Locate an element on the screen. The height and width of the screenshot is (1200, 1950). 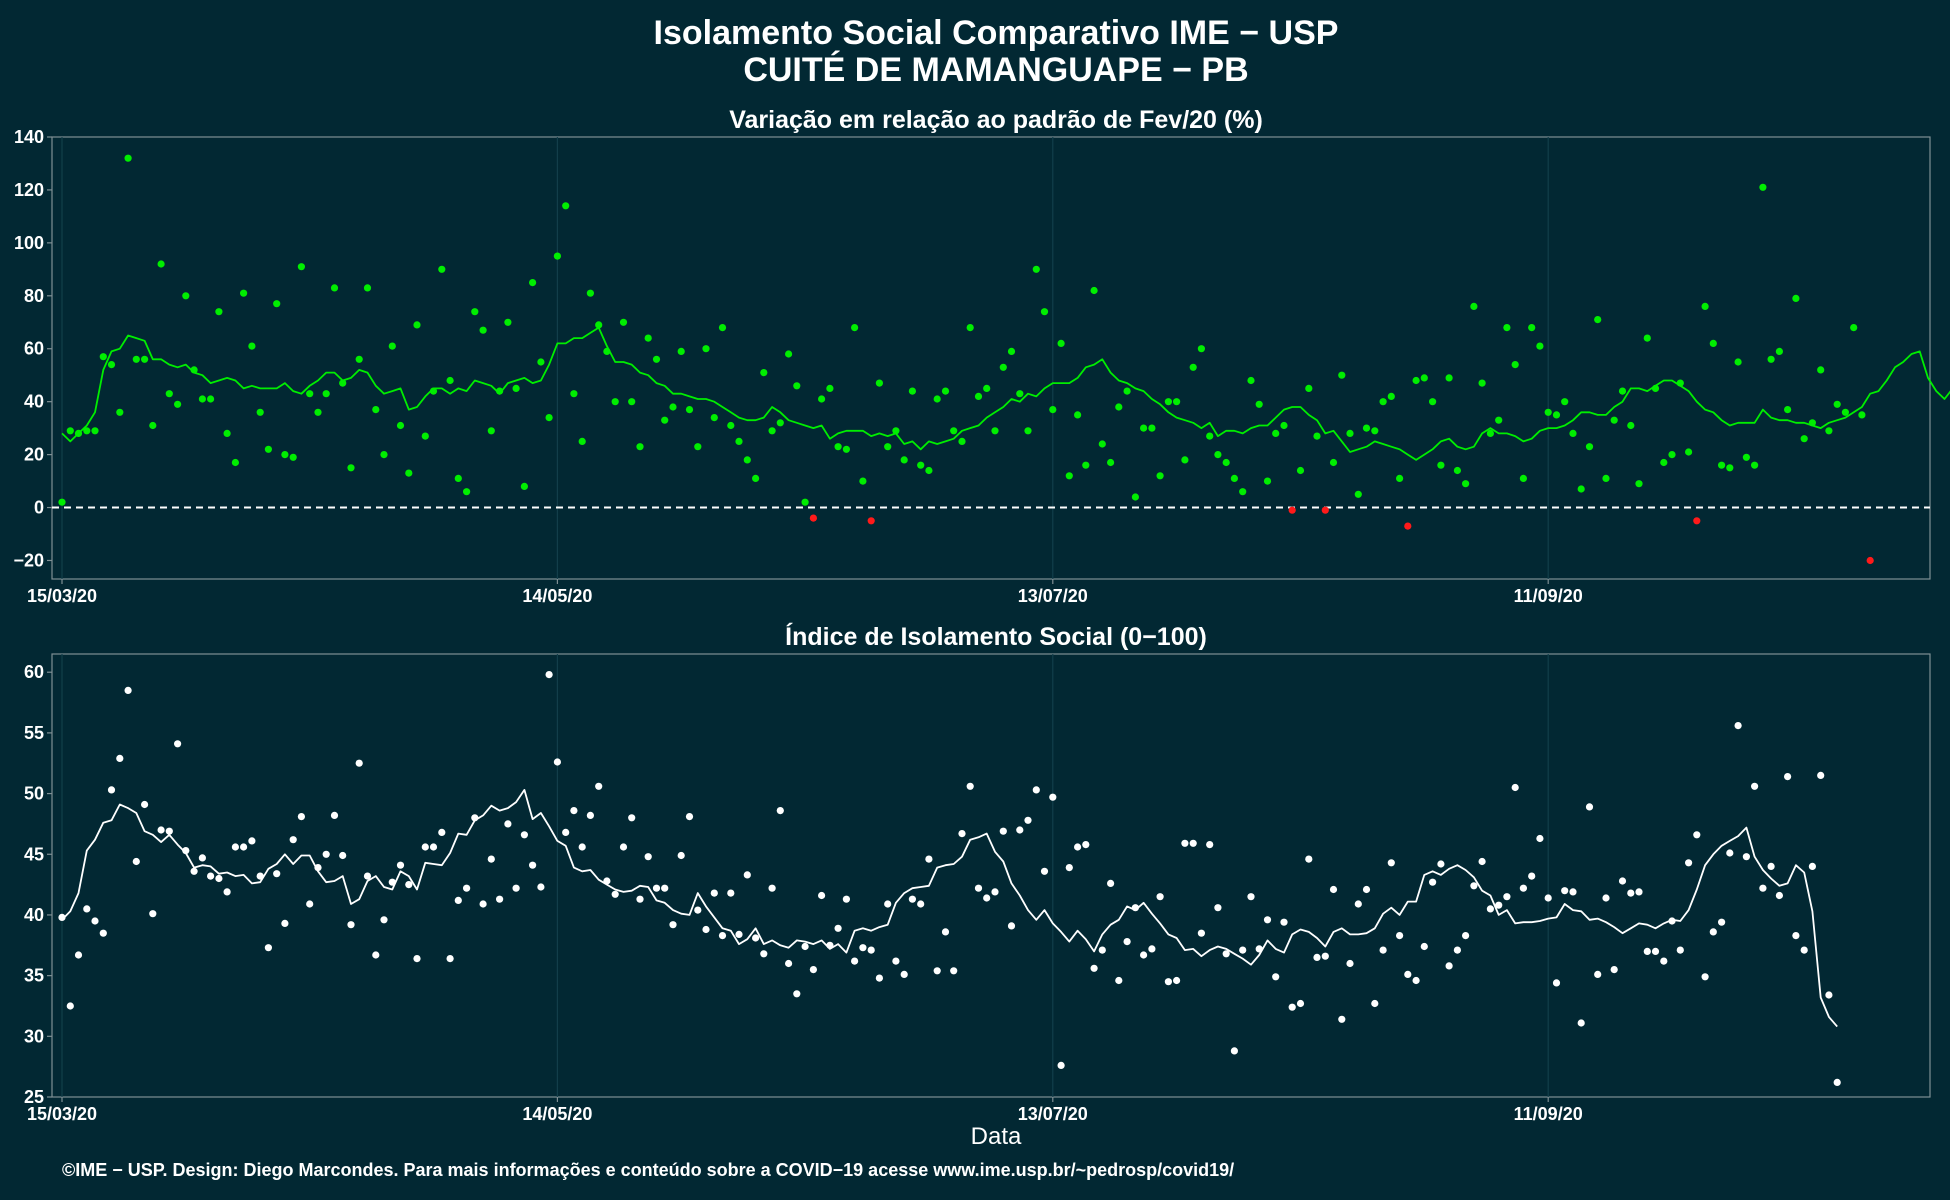
y-tick-label: 40 is located at coordinates (34, 402).